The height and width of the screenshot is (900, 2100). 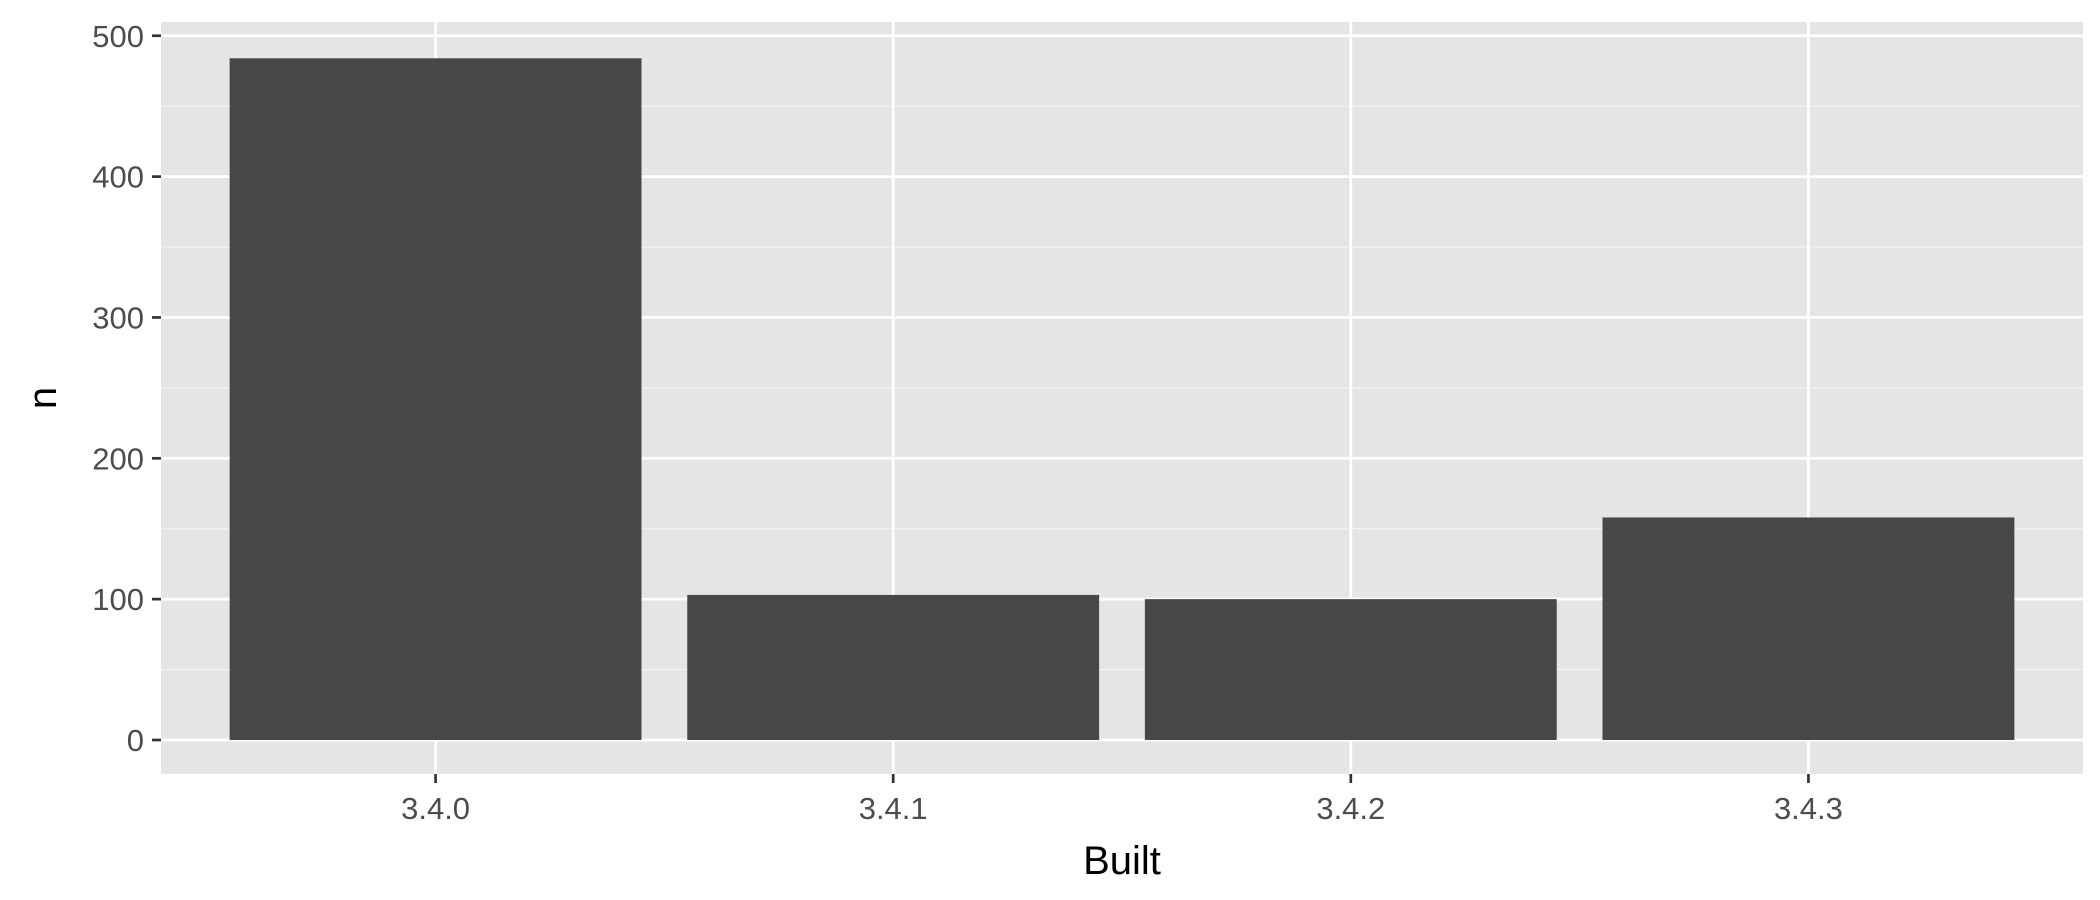 What do you see at coordinates (126, 388) in the screenshot?
I see `y-axis: 0 100 200 300 400 500` at bounding box center [126, 388].